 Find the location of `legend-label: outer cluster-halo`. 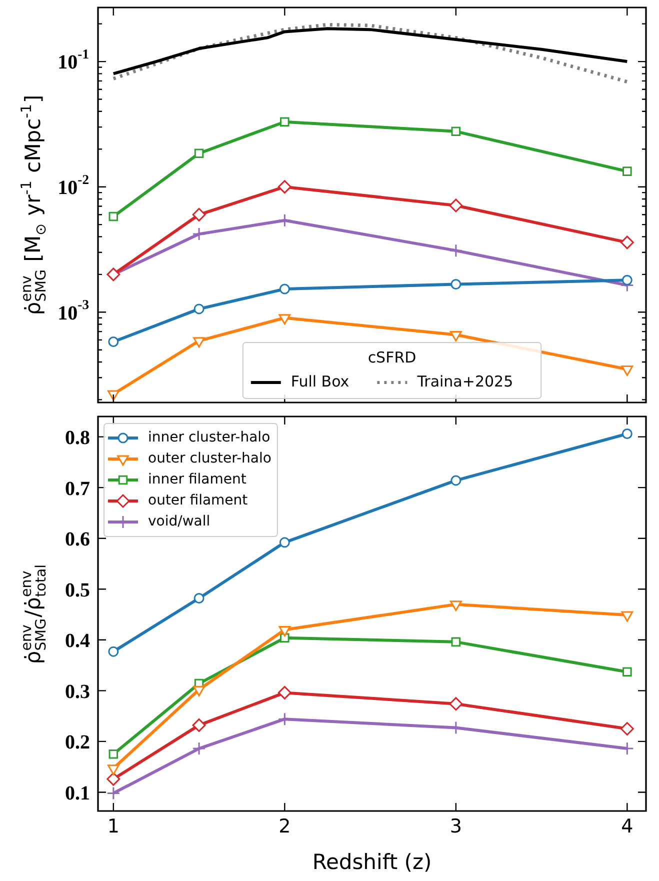

legend-label: outer cluster-halo is located at coordinates (210, 458).